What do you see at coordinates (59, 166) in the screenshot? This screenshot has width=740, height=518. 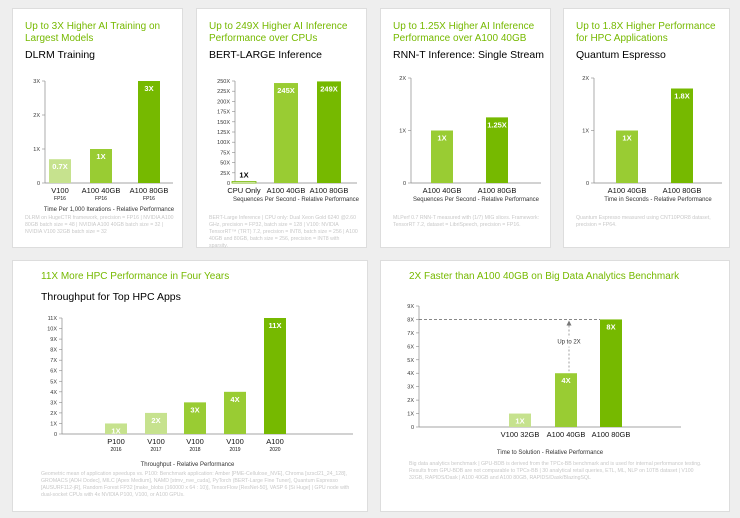 I see `data-label: 0.7X` at bounding box center [59, 166].